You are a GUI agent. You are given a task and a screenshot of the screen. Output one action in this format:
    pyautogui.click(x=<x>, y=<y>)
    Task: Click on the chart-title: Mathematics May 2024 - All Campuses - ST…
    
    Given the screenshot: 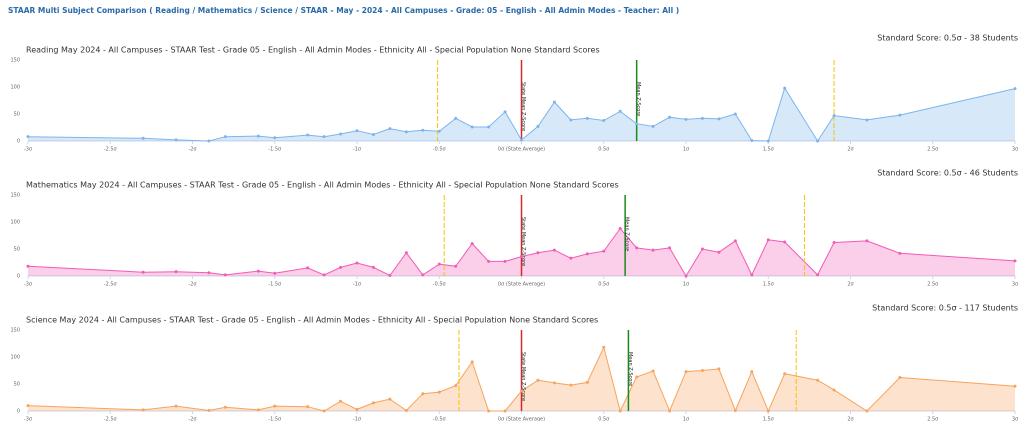 What is the action you would take?
    pyautogui.click(x=322, y=185)
    